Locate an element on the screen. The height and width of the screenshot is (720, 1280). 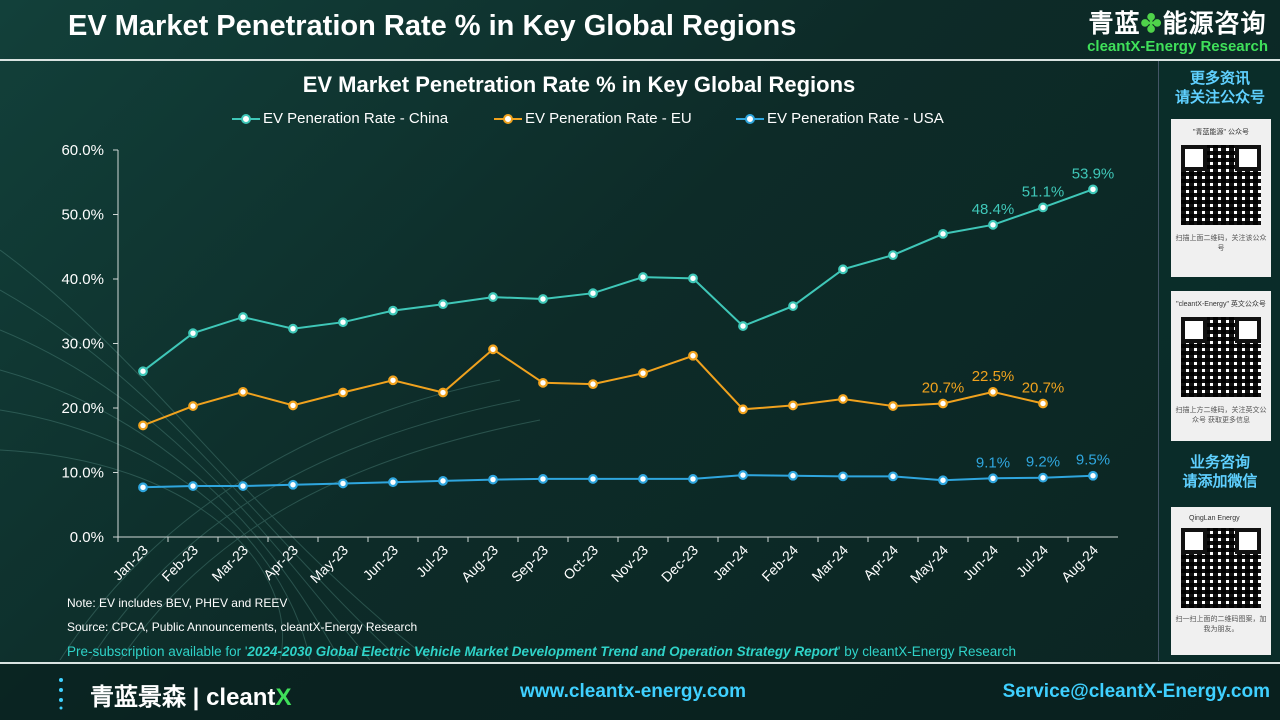
x-tick-label: Mar-24 is located at coordinates (829, 563).